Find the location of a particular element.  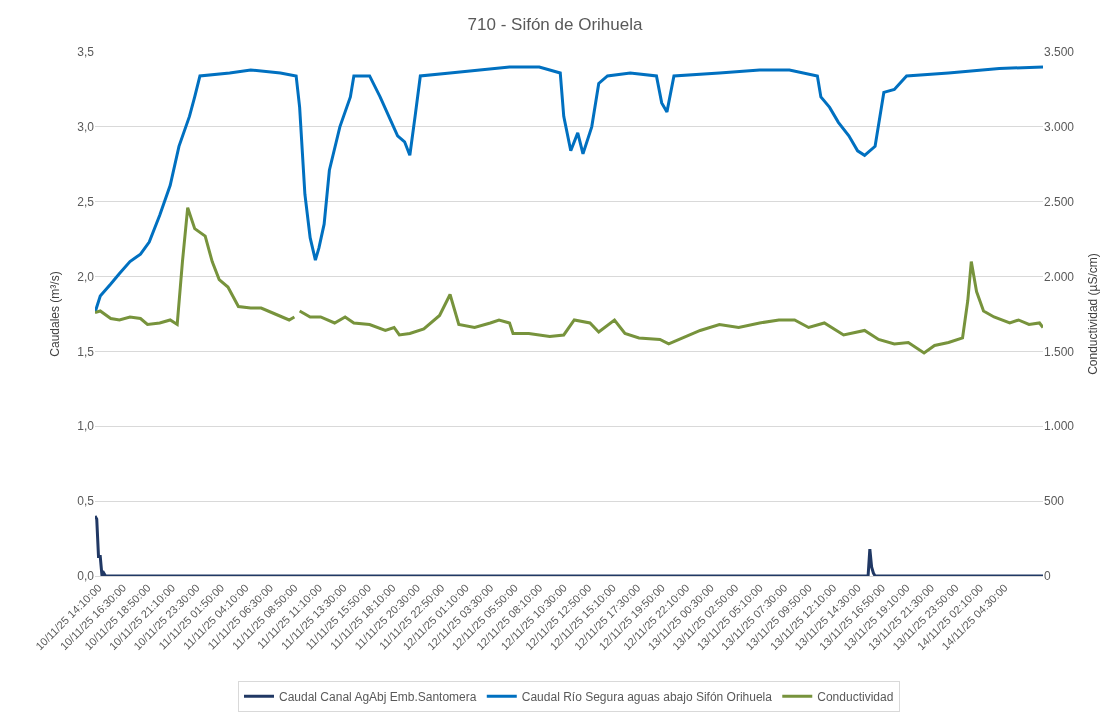

y-tick-label: 3,0 is located at coordinates (86, 127).